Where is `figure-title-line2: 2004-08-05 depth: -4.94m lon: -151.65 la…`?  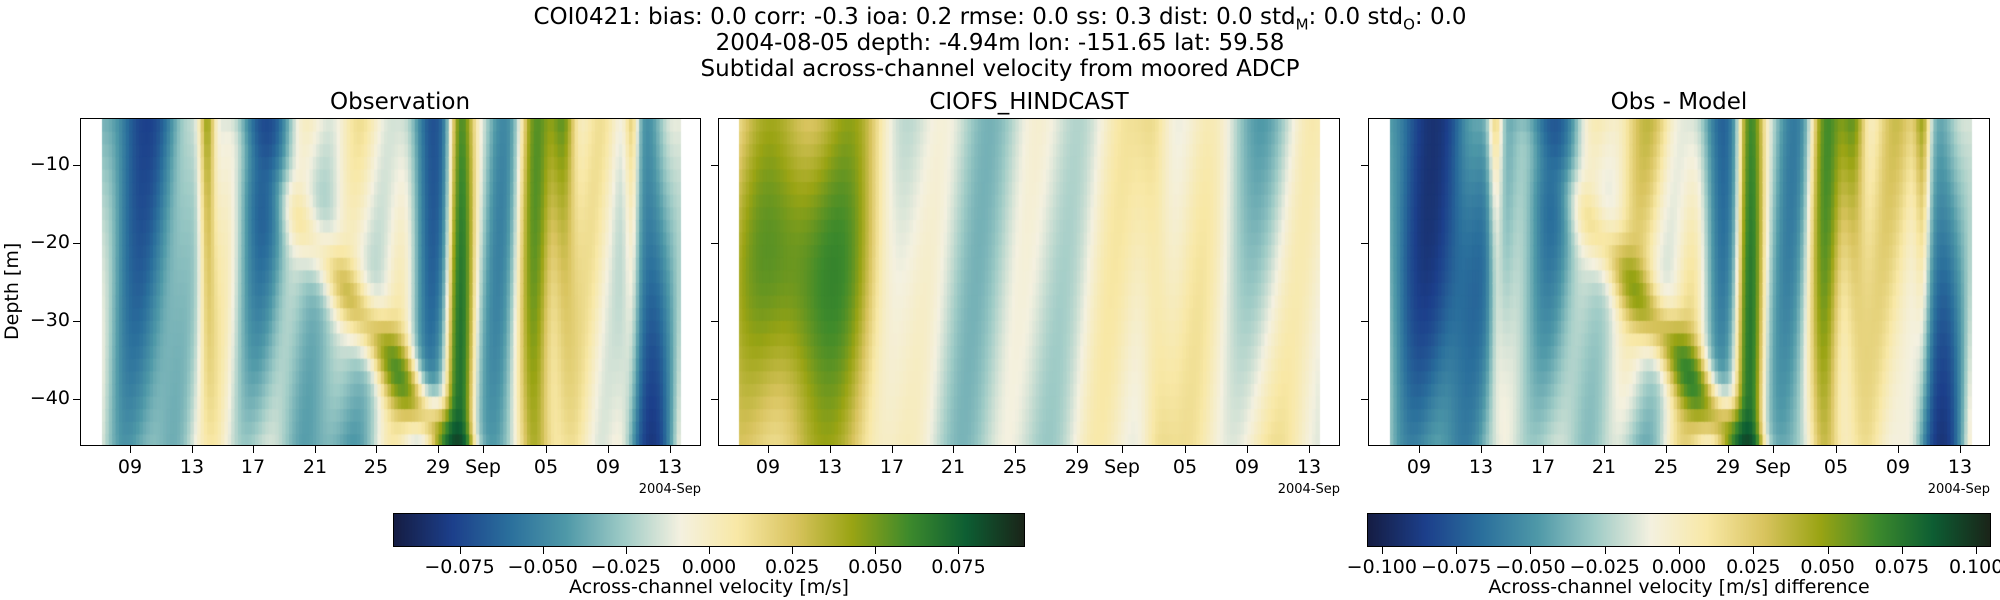 figure-title-line2: 2004-08-05 depth: -4.94m lon: -151.65 la… is located at coordinates (1000, 43).